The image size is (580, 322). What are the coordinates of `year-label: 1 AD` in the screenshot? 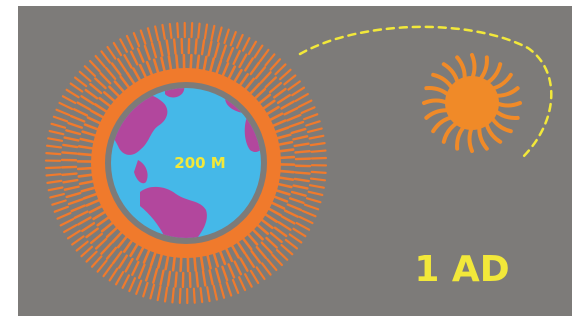 It's located at (461, 269).